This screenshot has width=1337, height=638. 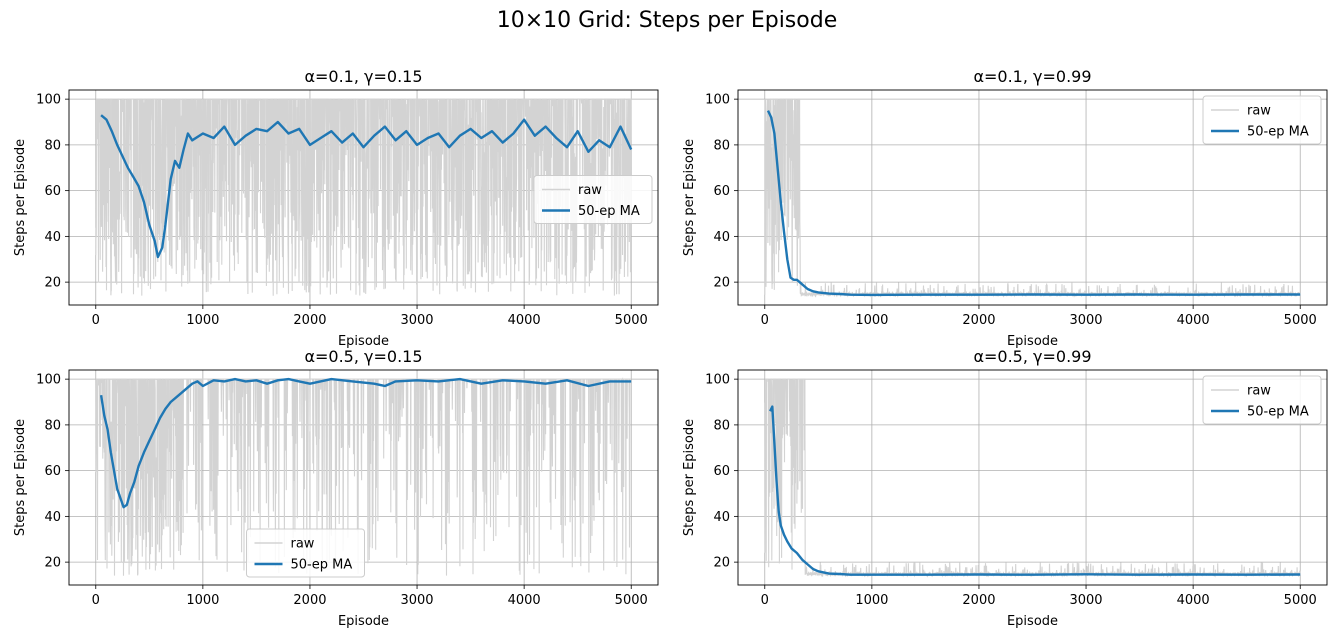 What do you see at coordinates (1032, 356) in the screenshot?
I see `subplot-title: α=0.5, γ=0.99` at bounding box center [1032, 356].